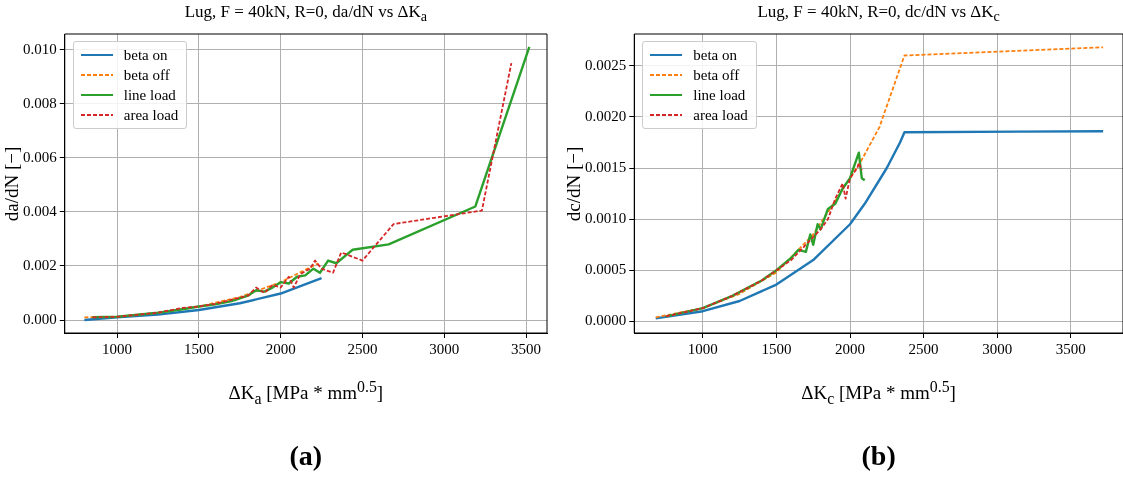  I want to click on y-tick-label: 0.004, so click(40, 210).